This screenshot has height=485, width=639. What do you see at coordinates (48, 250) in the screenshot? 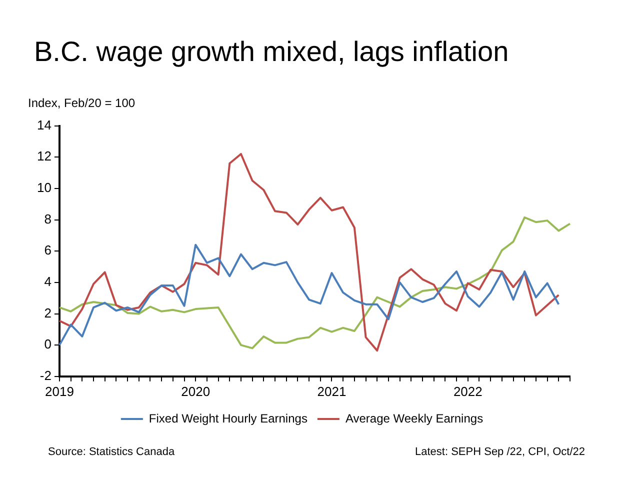
I see `y-tick-label: 6` at bounding box center [48, 250].